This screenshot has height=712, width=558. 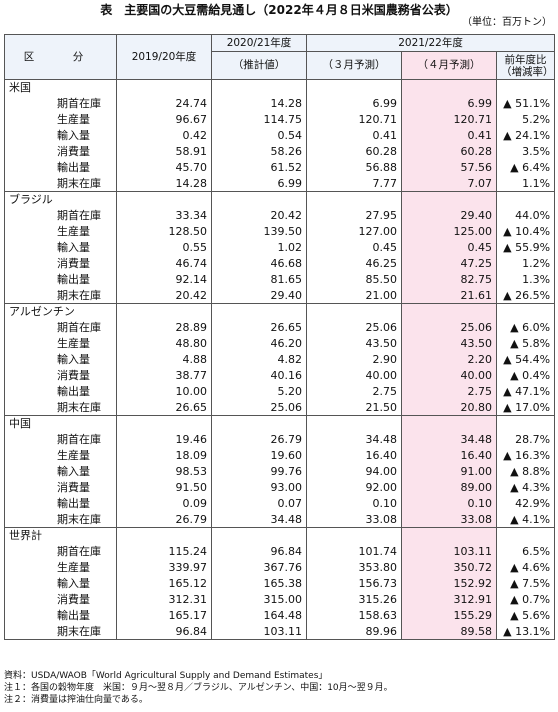 What do you see at coordinates (449, 391) in the screenshot?
I see `value-2021-april: 2.75` at bounding box center [449, 391].